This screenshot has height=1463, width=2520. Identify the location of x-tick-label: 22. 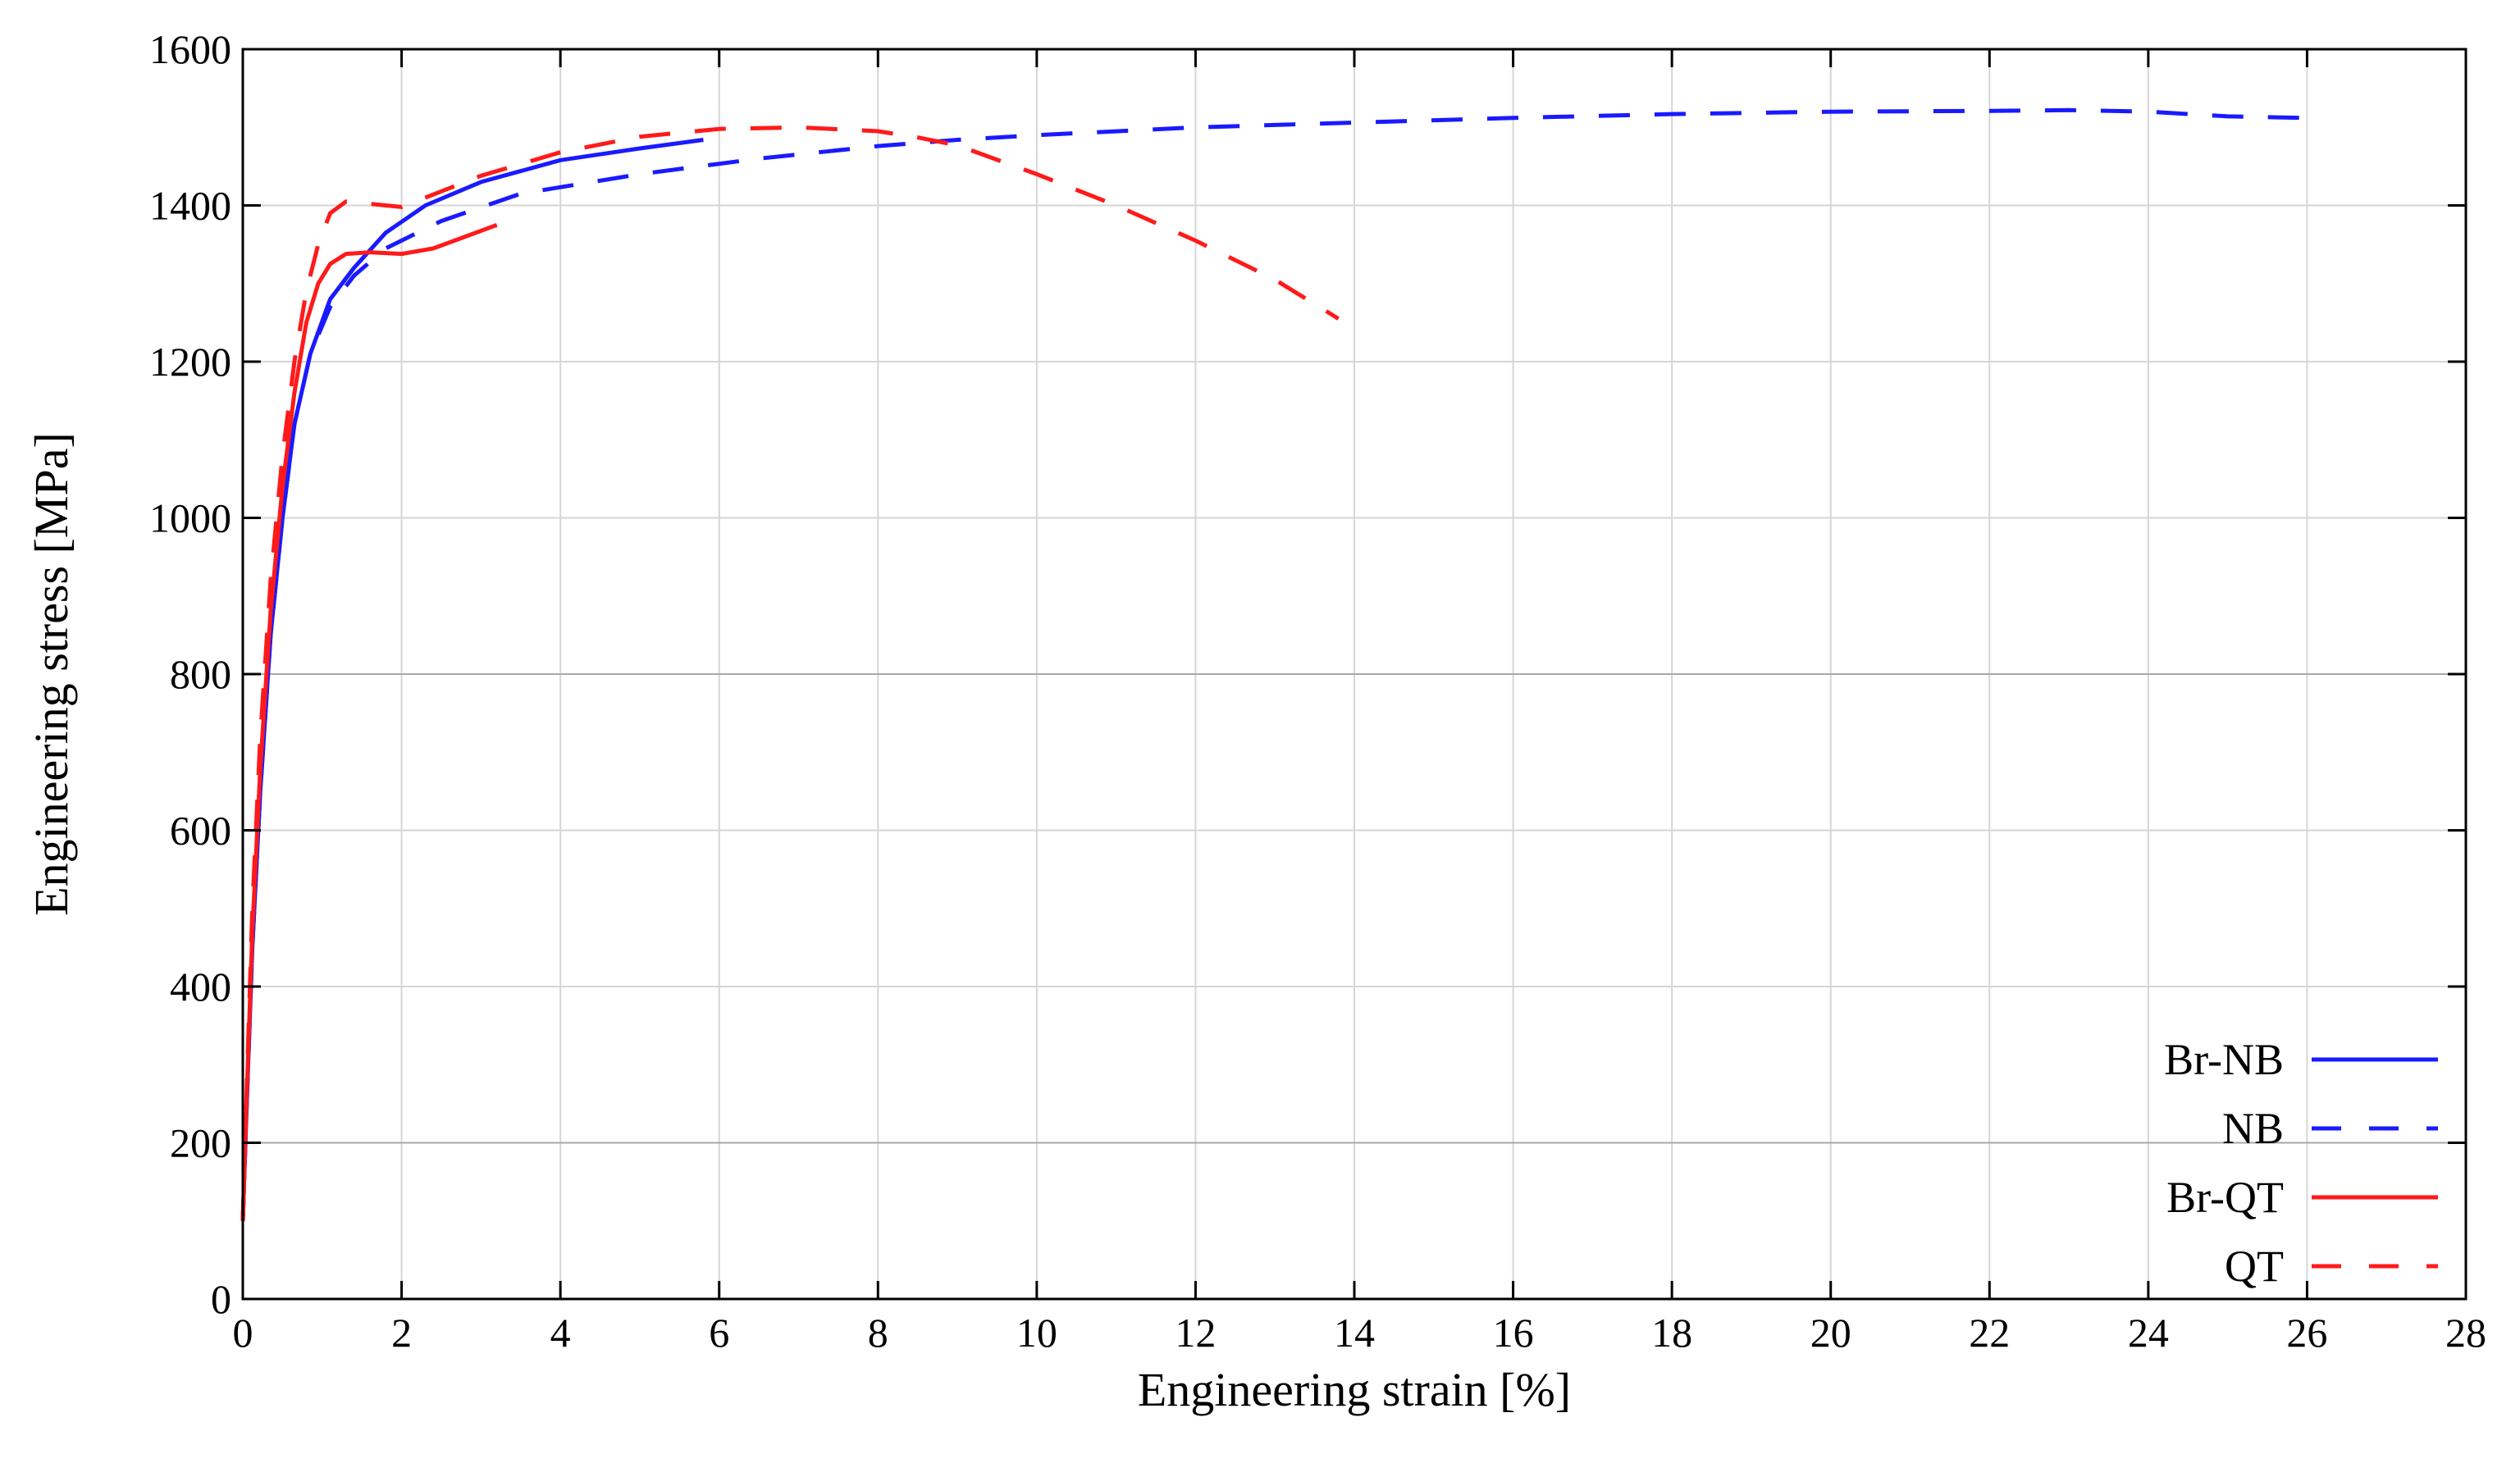
(1990, 1333).